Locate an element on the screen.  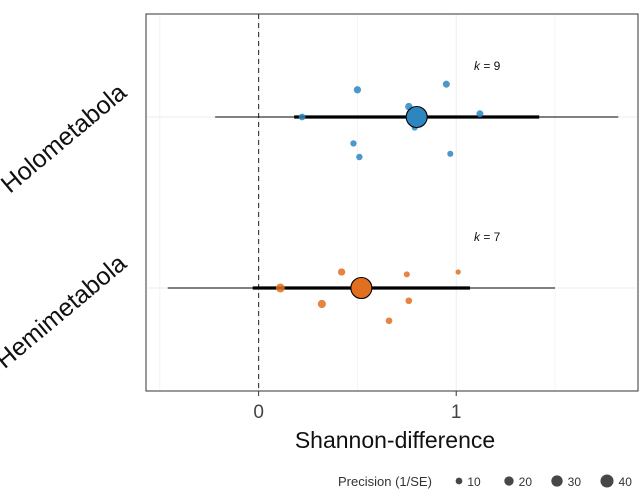
x-axis-label: Shannon-difference is located at coordinates (395, 440).